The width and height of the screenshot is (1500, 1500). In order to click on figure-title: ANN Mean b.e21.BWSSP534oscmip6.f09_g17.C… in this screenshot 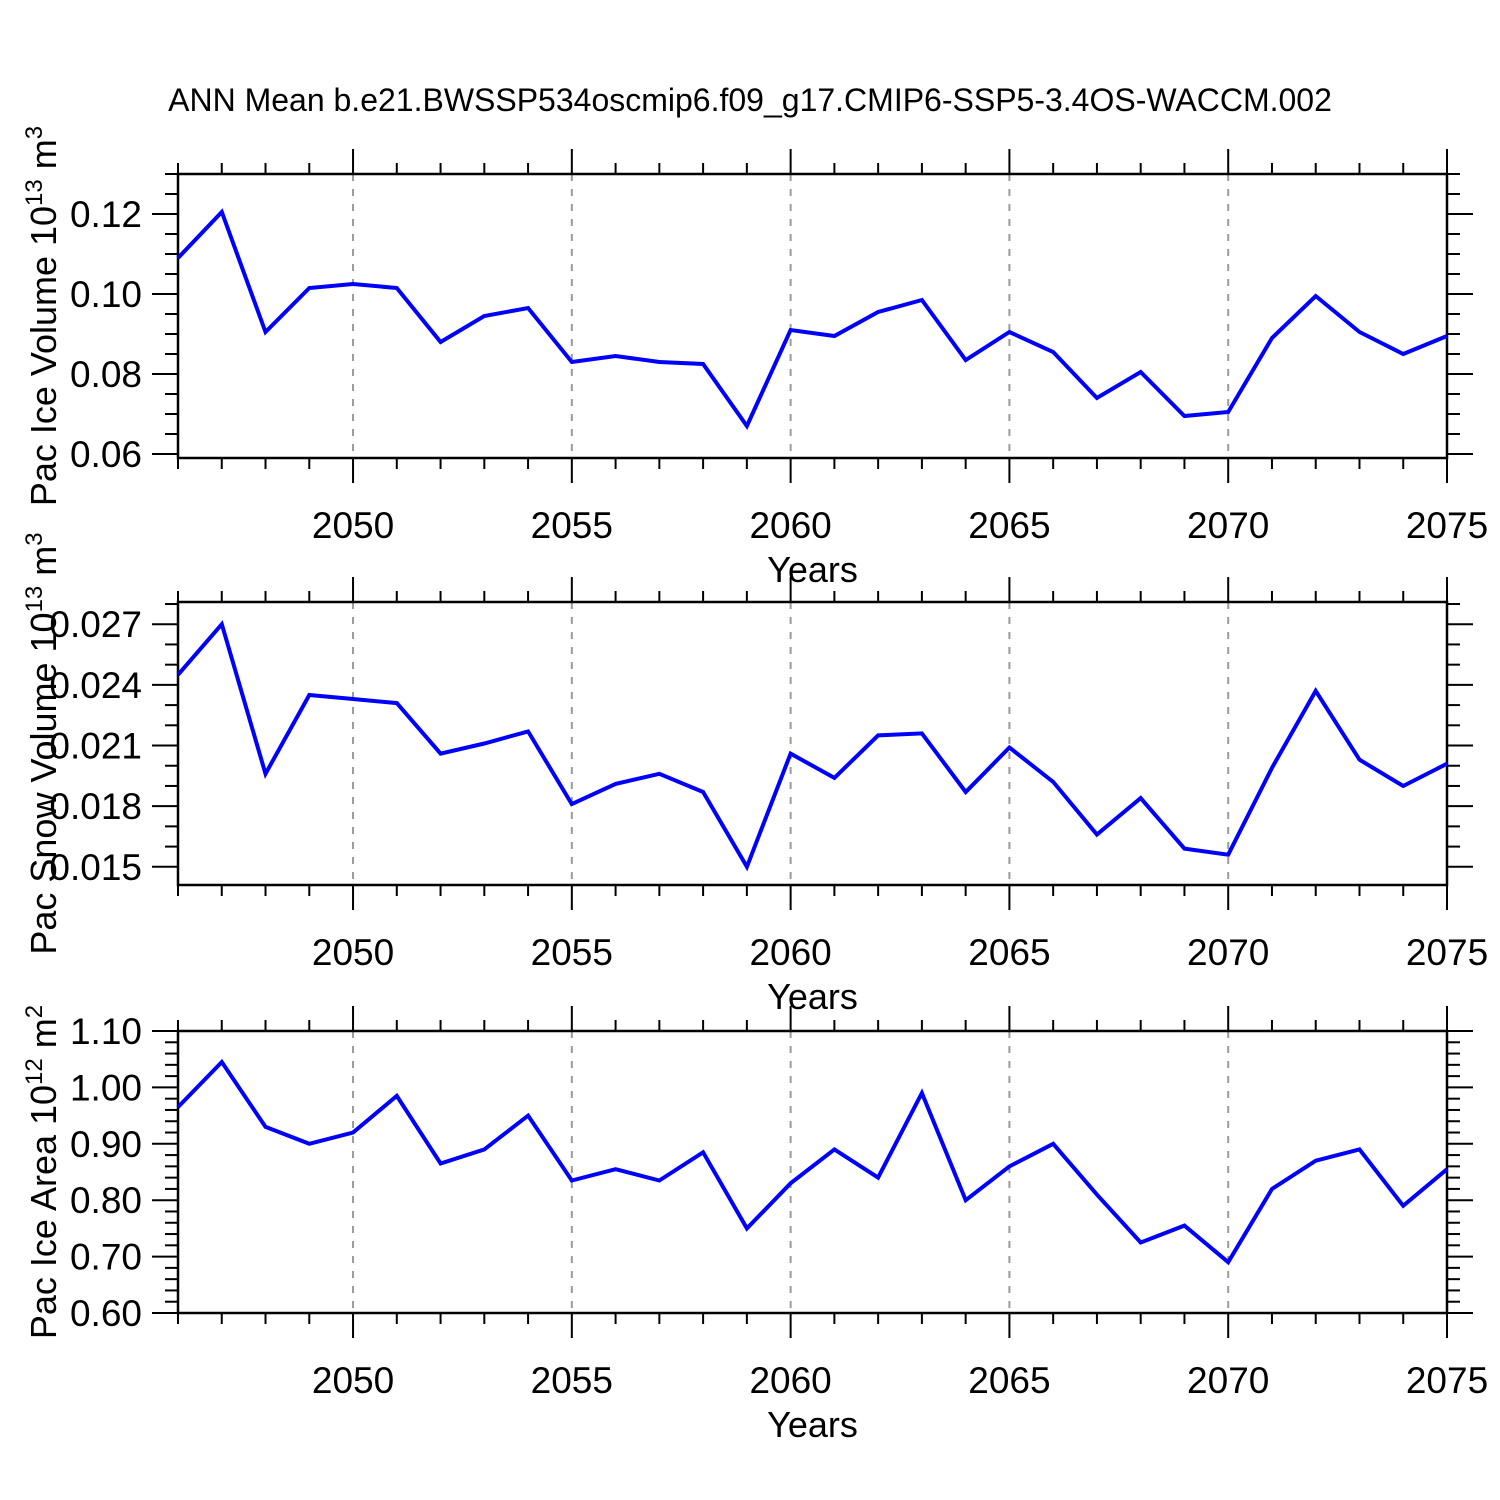, I will do `click(750, 100)`.